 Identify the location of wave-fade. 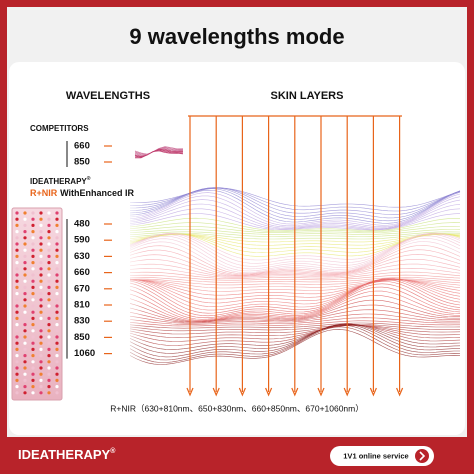
(170, 280).